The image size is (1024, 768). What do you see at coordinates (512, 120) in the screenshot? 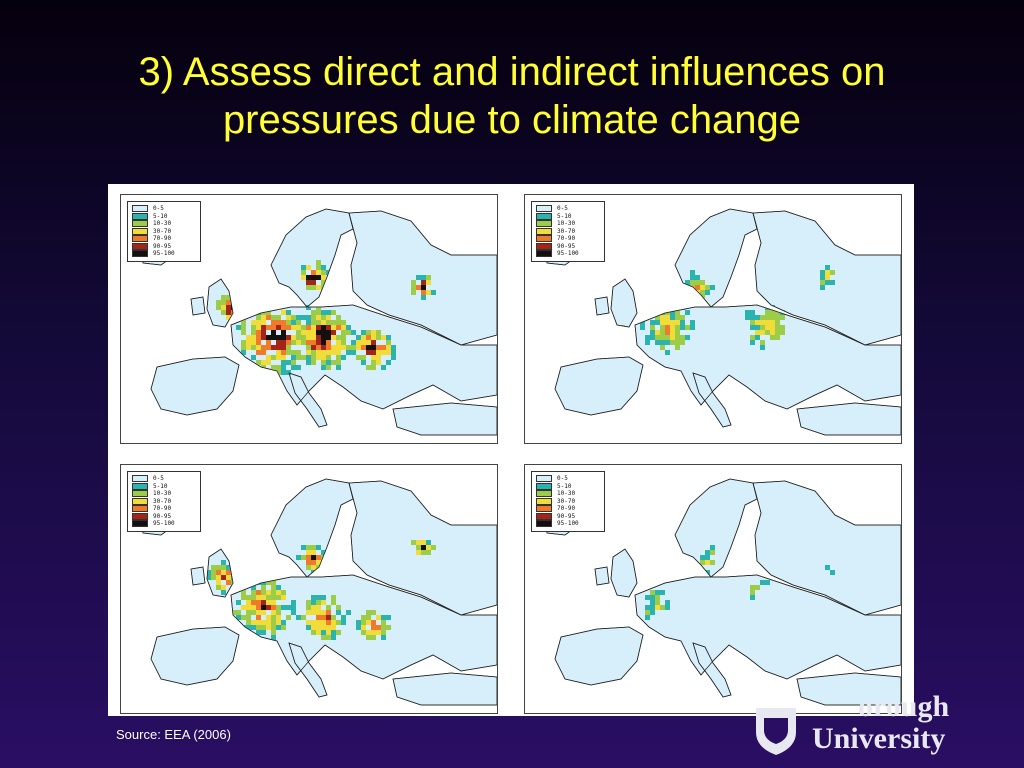
I see `title-line-2: pressures due to climate change` at bounding box center [512, 120].